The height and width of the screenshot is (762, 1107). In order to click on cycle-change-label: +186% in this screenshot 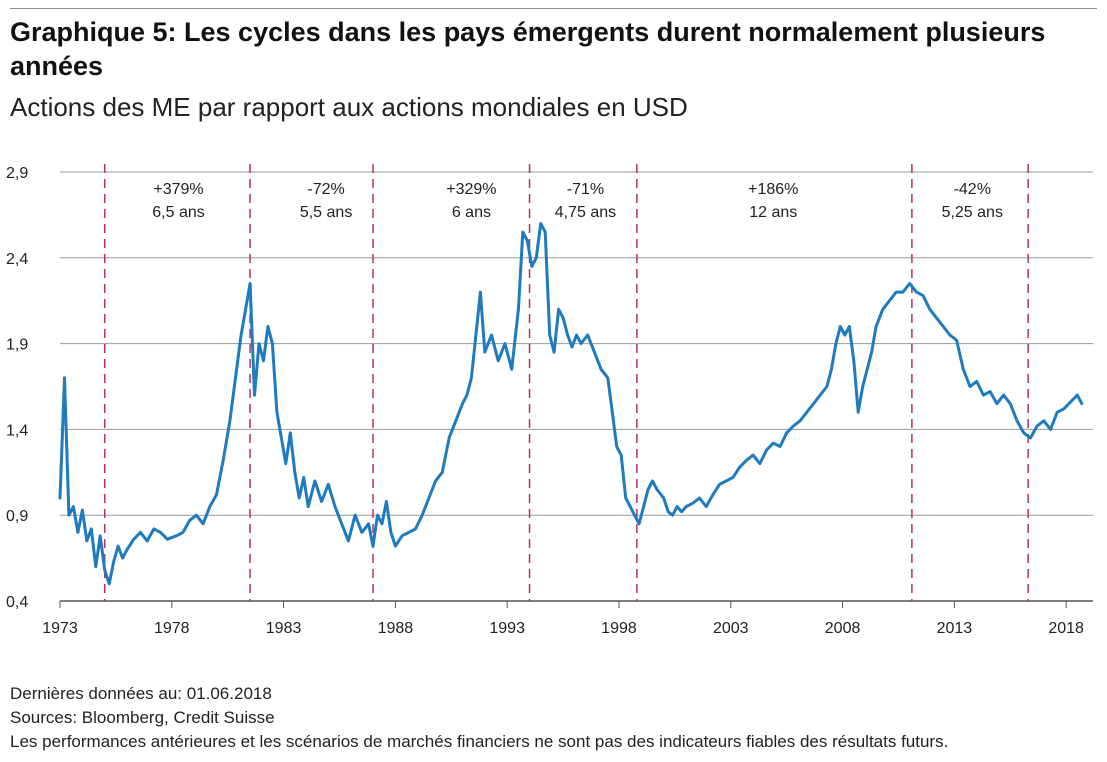, I will do `click(773, 189)`.